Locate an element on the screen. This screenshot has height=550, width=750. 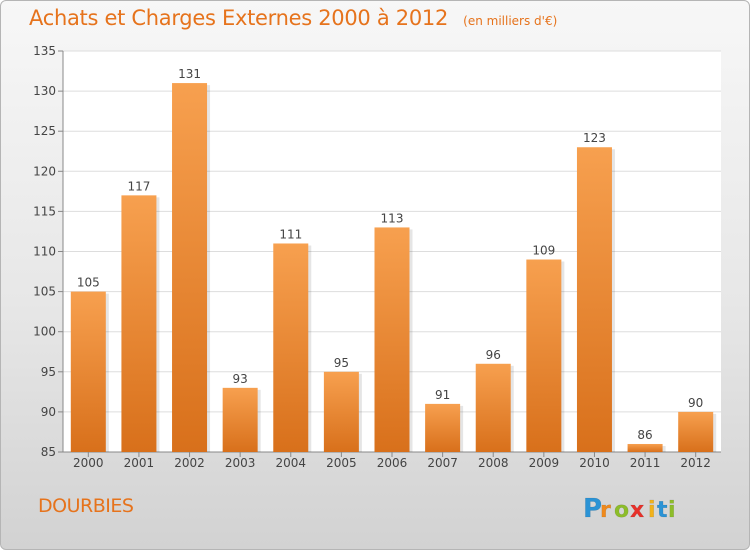
logo-letter: r is located at coordinates (605, 510).